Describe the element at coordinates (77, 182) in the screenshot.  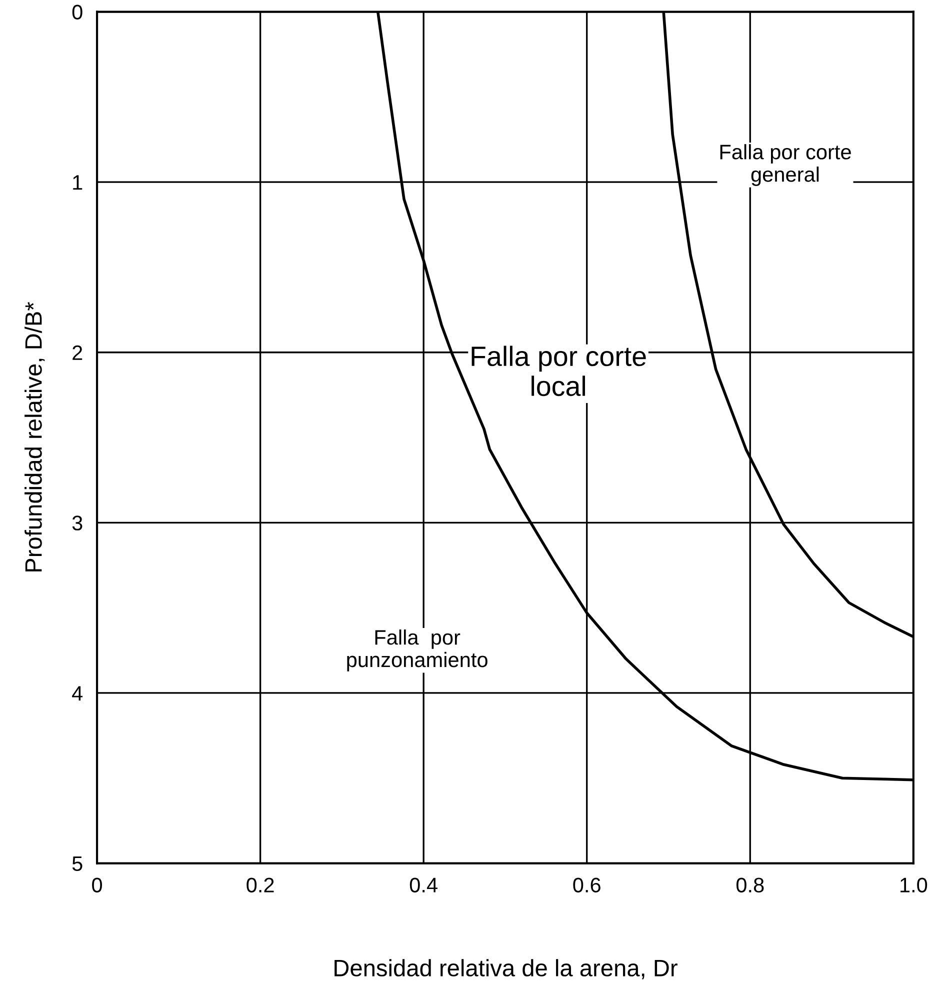
I see `y-tick-label: 1` at that location.